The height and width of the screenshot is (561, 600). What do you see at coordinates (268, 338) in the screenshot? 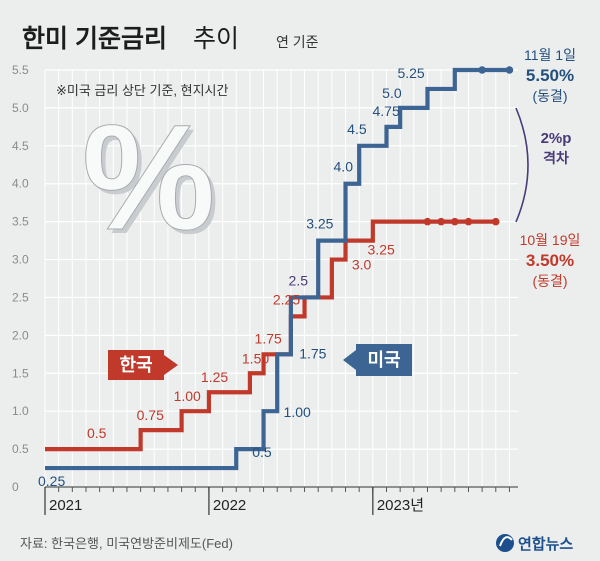
I see `korea-step-label: 1.75` at bounding box center [268, 338].